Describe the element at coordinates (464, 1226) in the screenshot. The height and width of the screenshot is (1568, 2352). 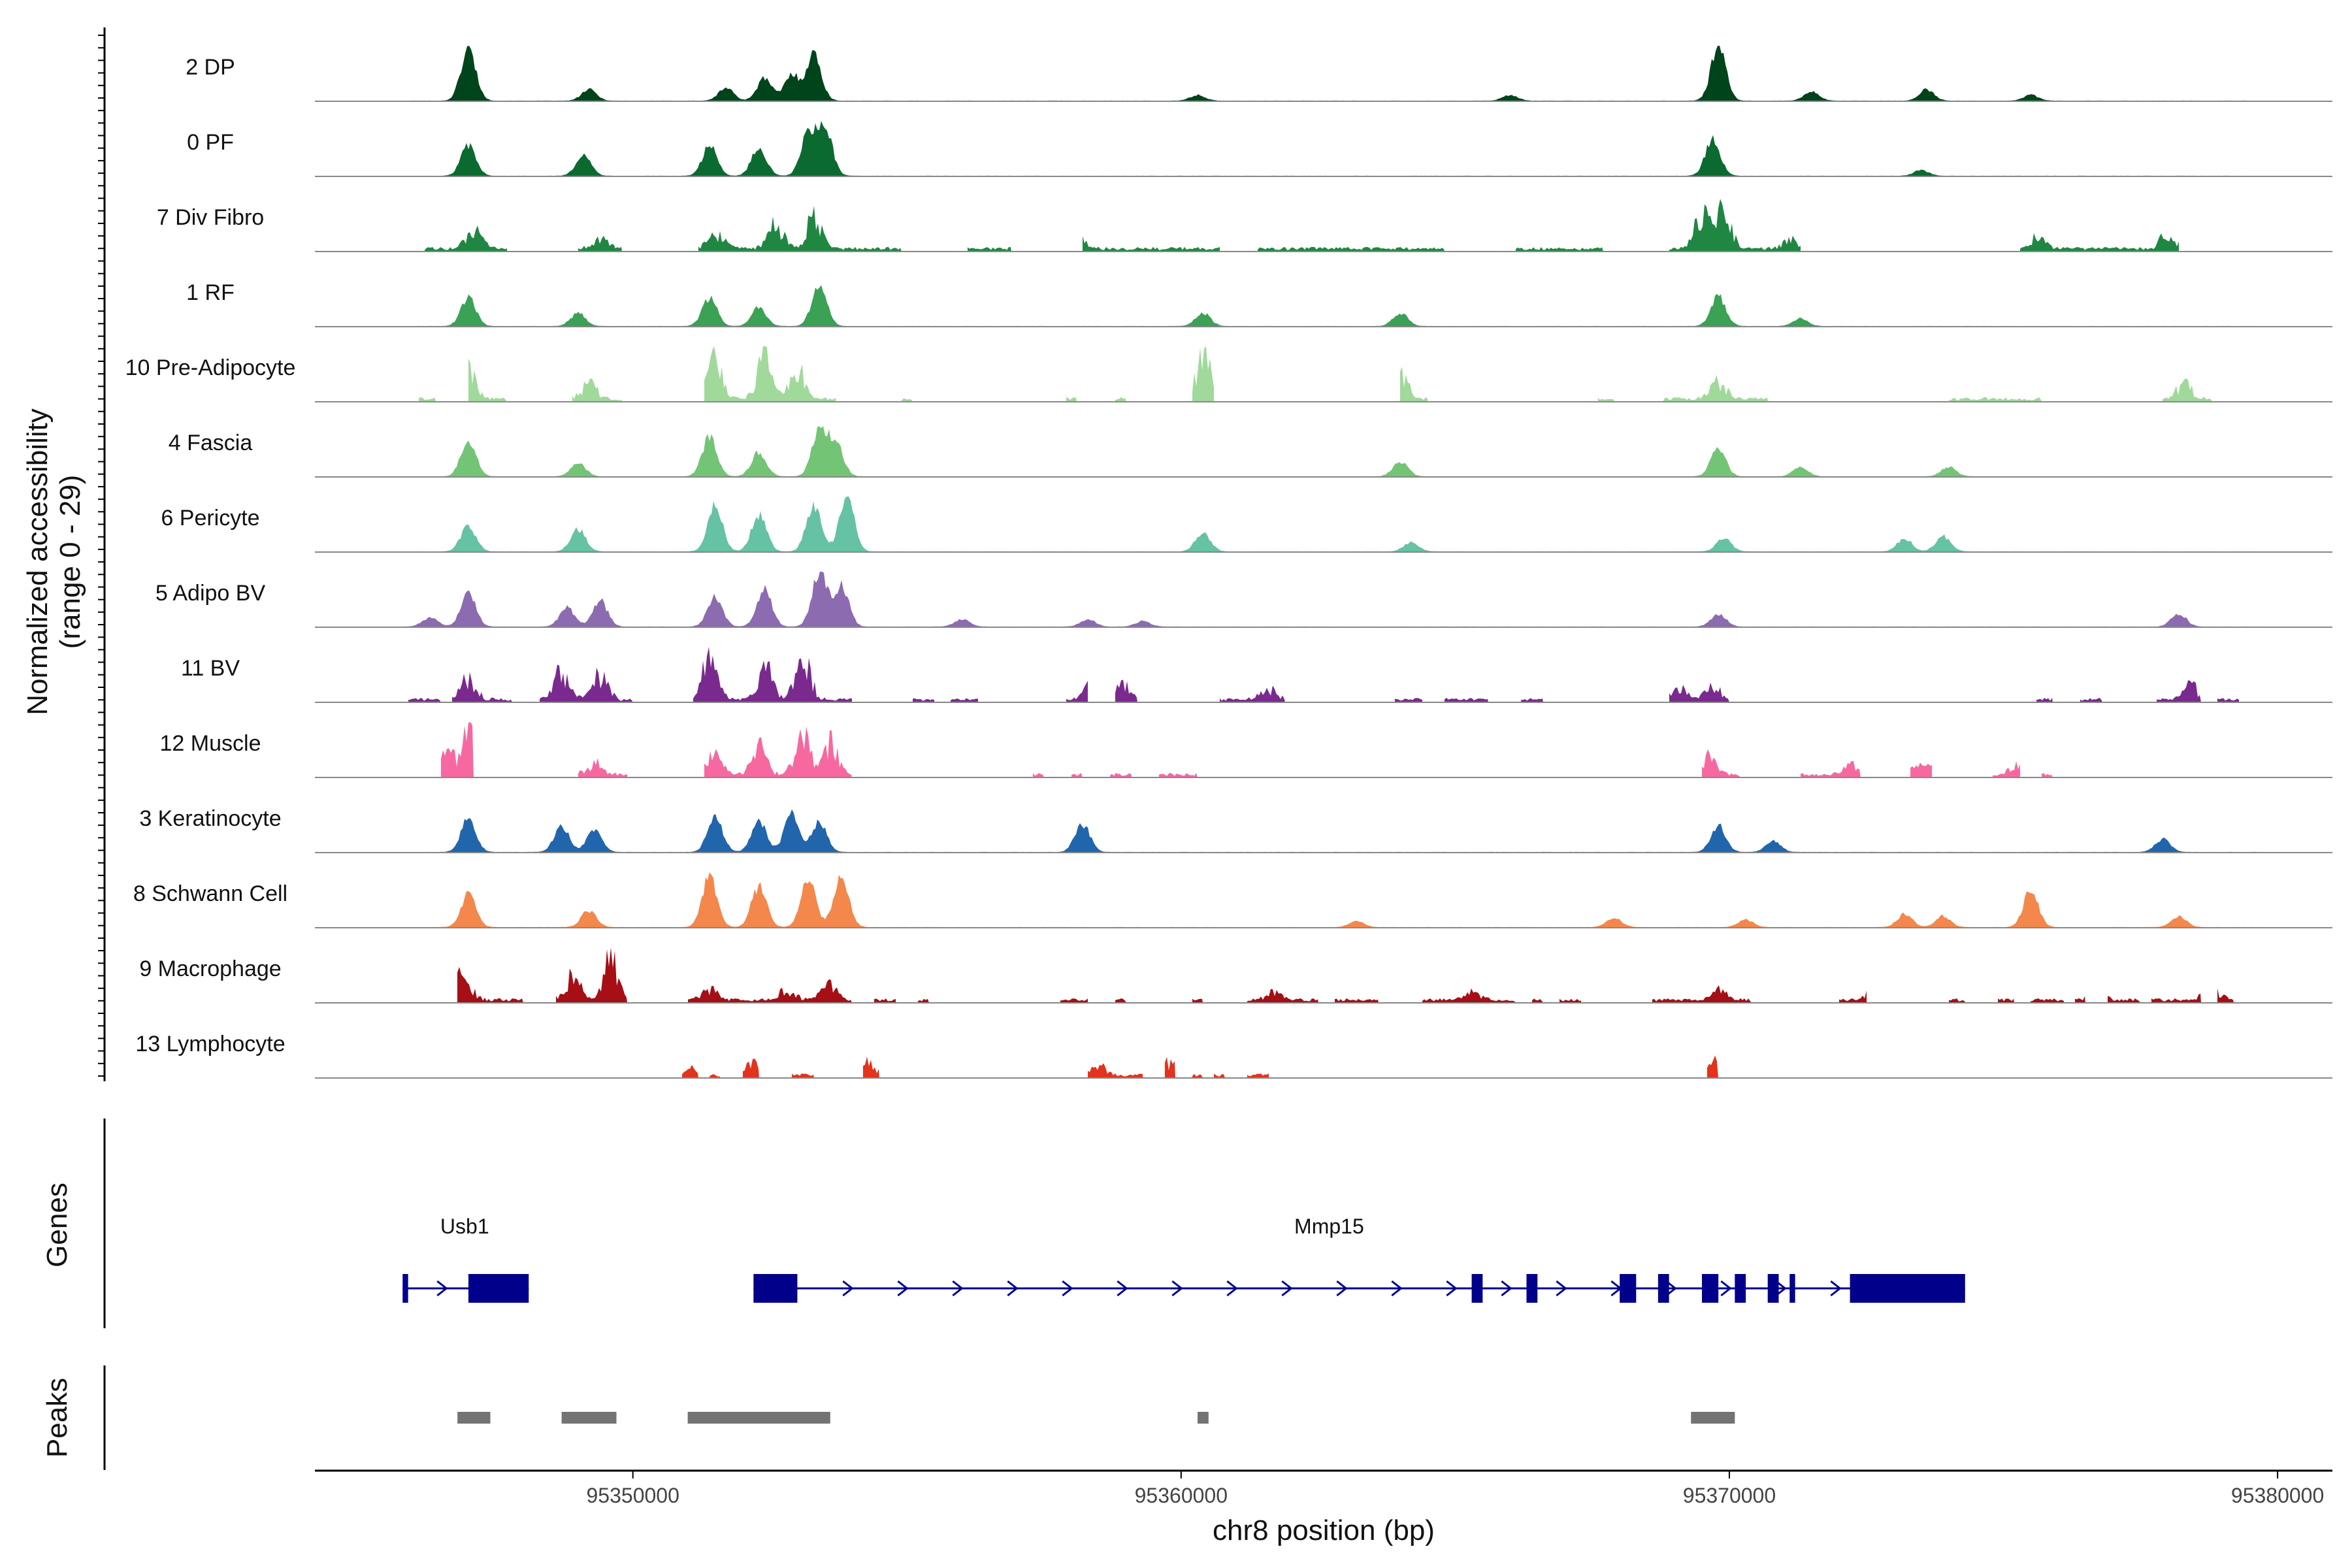
I see `gene-label: Usb1` at that location.